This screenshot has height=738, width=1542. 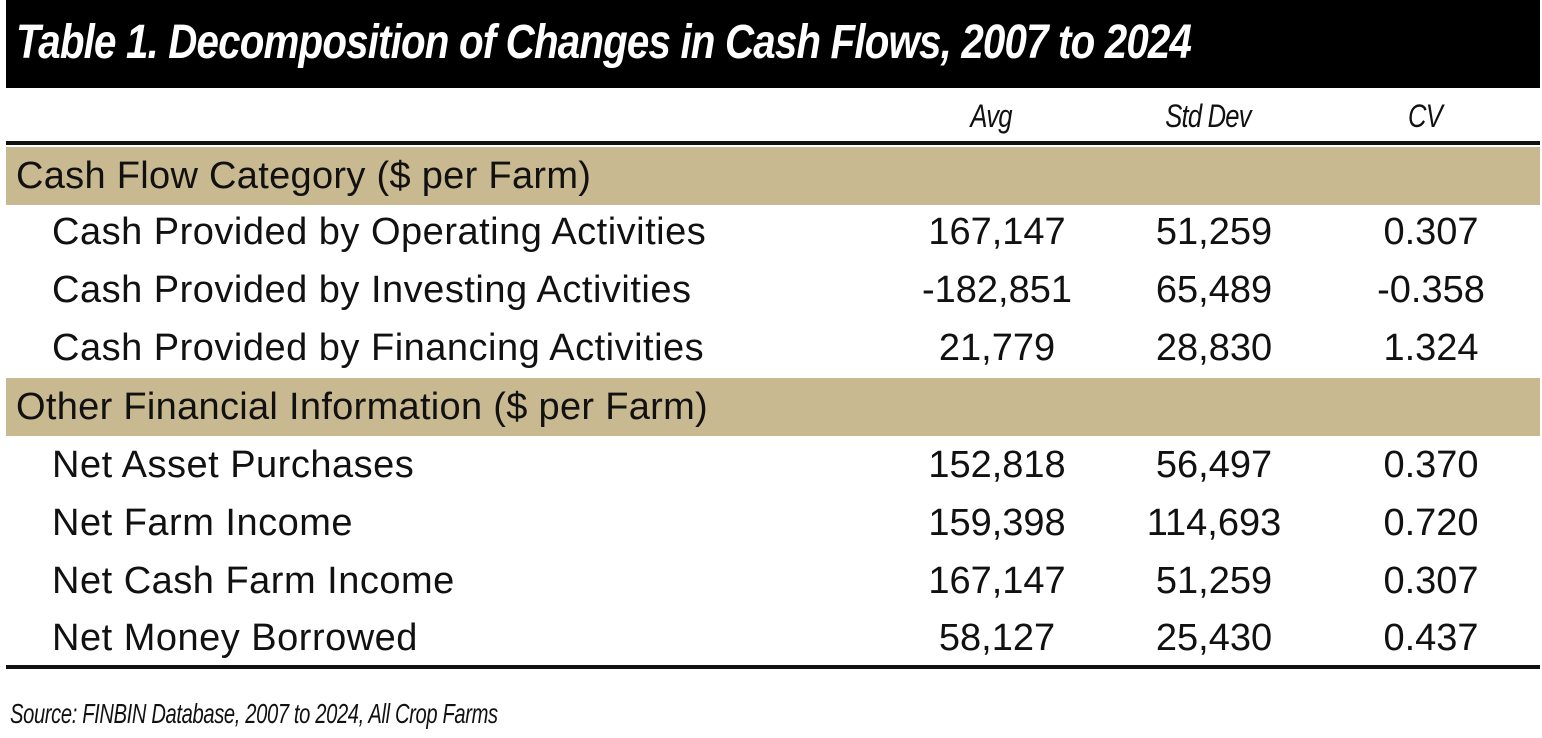 I want to click on row-label: Cash Provided by Financing Activities, so click(x=378, y=348).